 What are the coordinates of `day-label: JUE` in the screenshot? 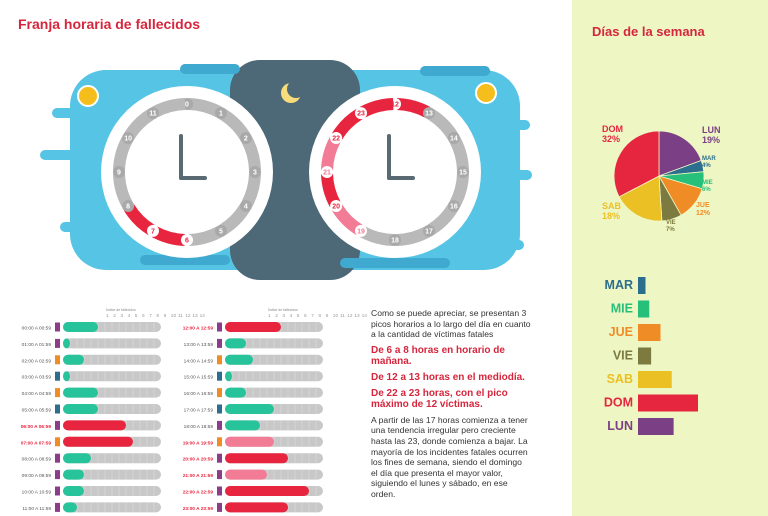 It's located at (621, 332).